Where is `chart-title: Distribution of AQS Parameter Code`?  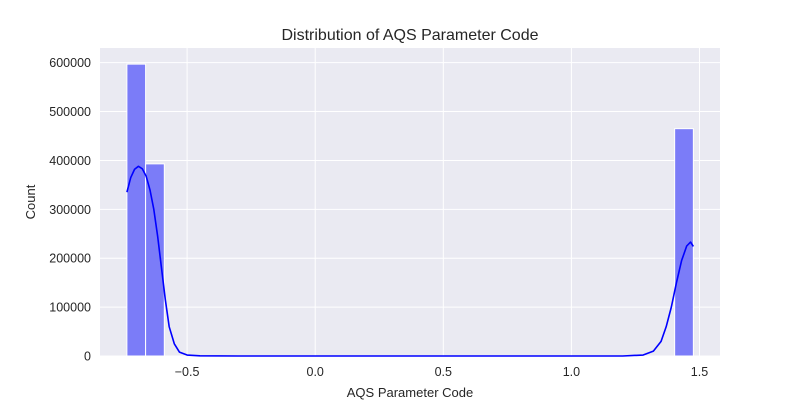
chart-title: Distribution of AQS Parameter Code is located at coordinates (409, 35).